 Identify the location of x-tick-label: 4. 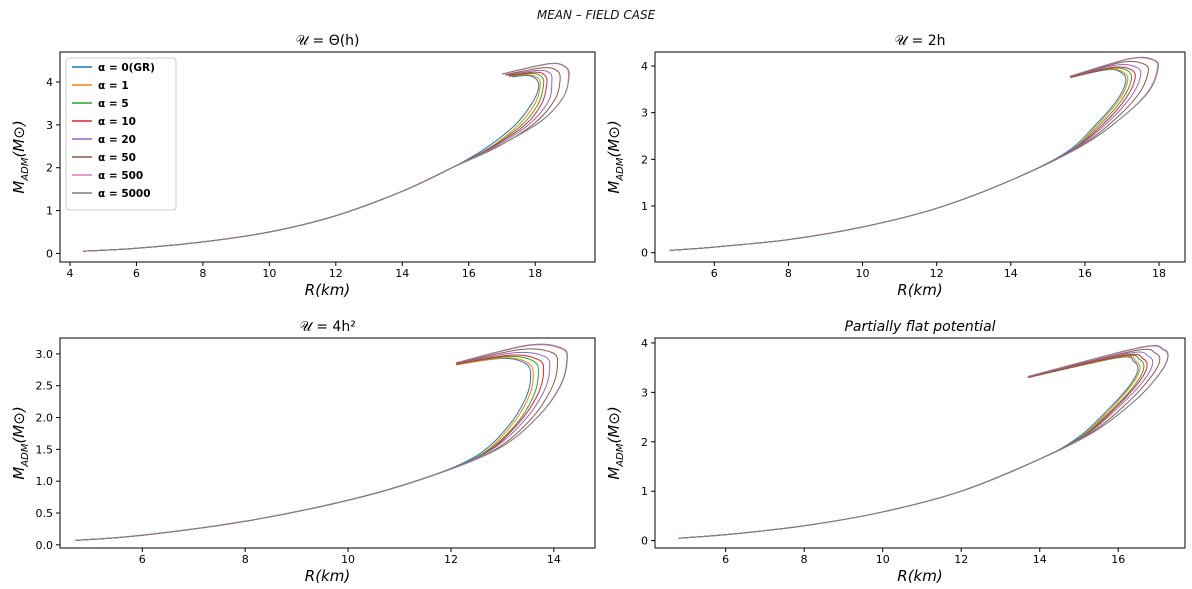
(69, 273).